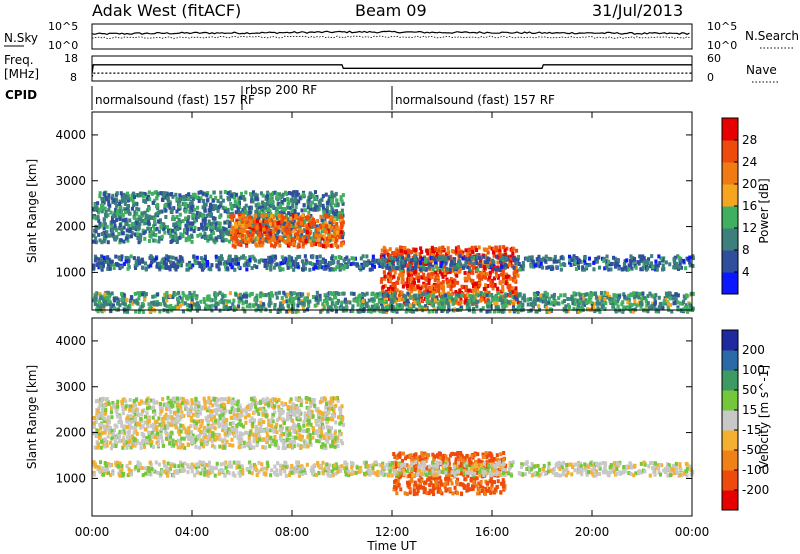 This screenshot has height=554, width=800. I want to click on freq-label-line2: [MHz], so click(21, 74).